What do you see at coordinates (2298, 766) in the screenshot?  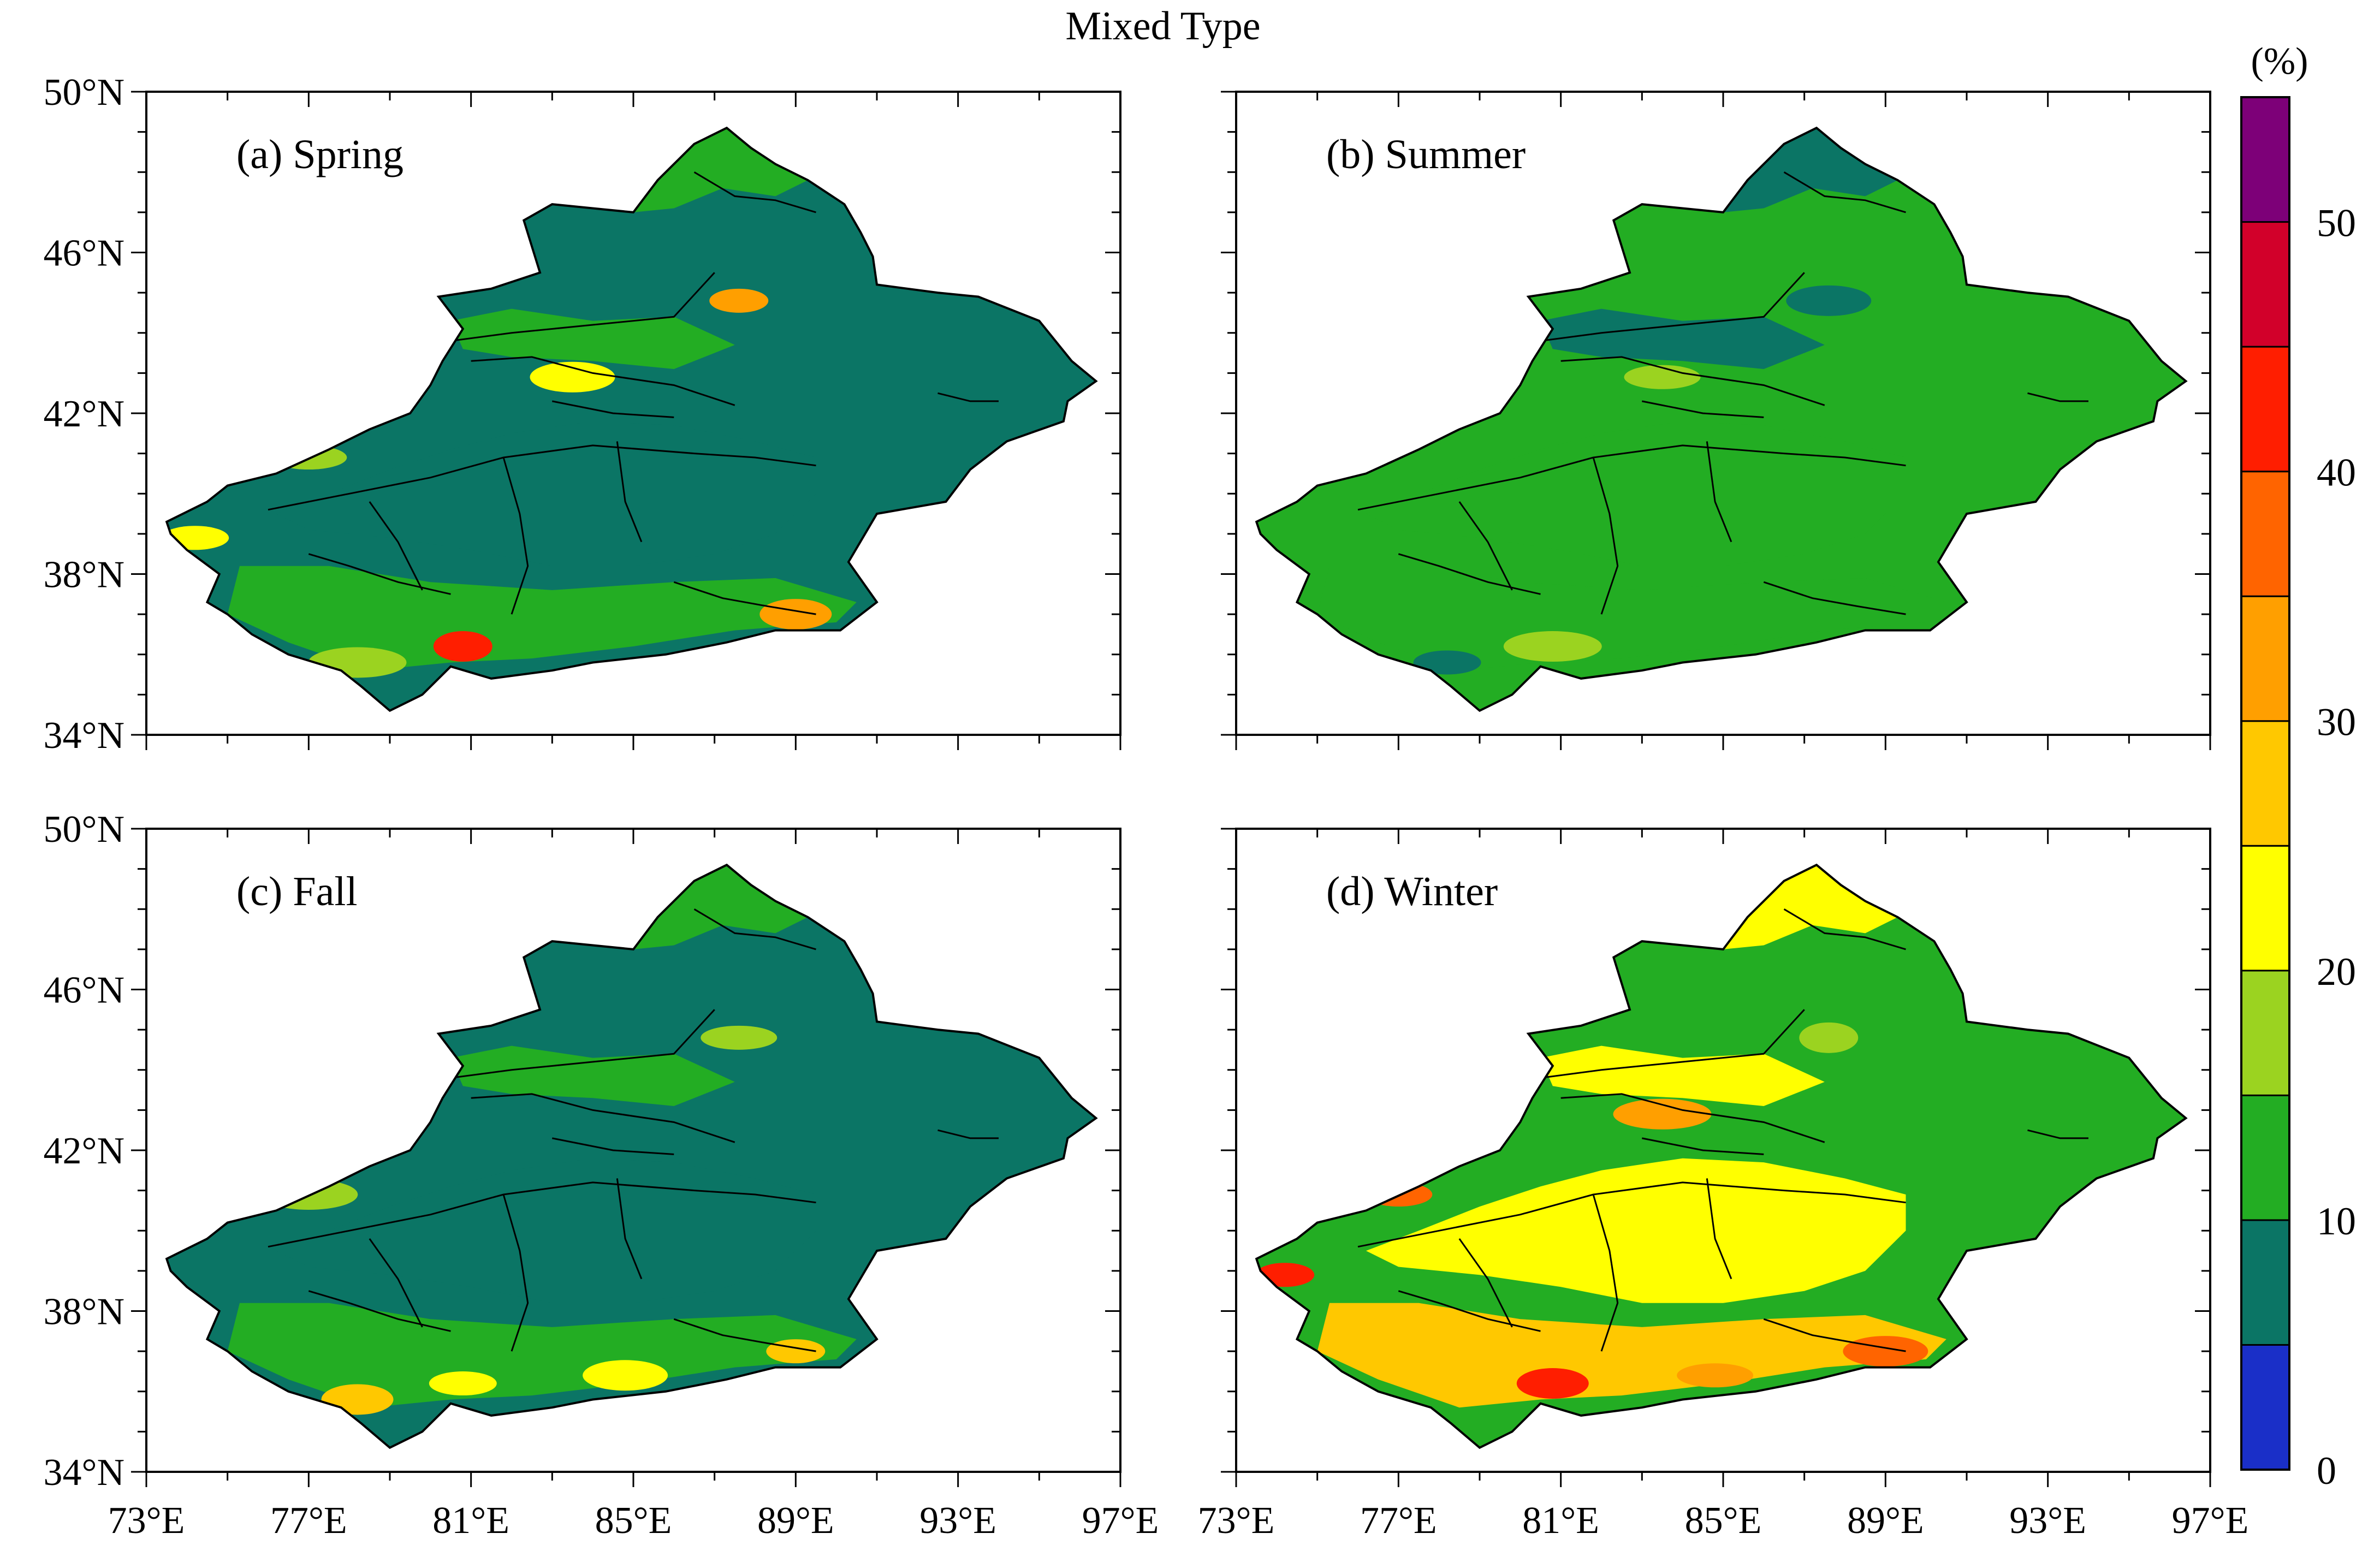 I see `colorbar: (%) 0 10 20 30 40 50` at bounding box center [2298, 766].